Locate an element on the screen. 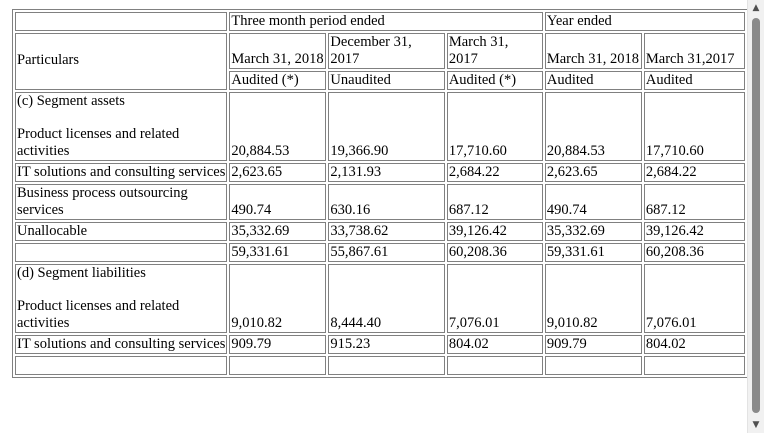 The width and height of the screenshot is (764, 433). value-cell: 8,444.40 is located at coordinates (386, 298).